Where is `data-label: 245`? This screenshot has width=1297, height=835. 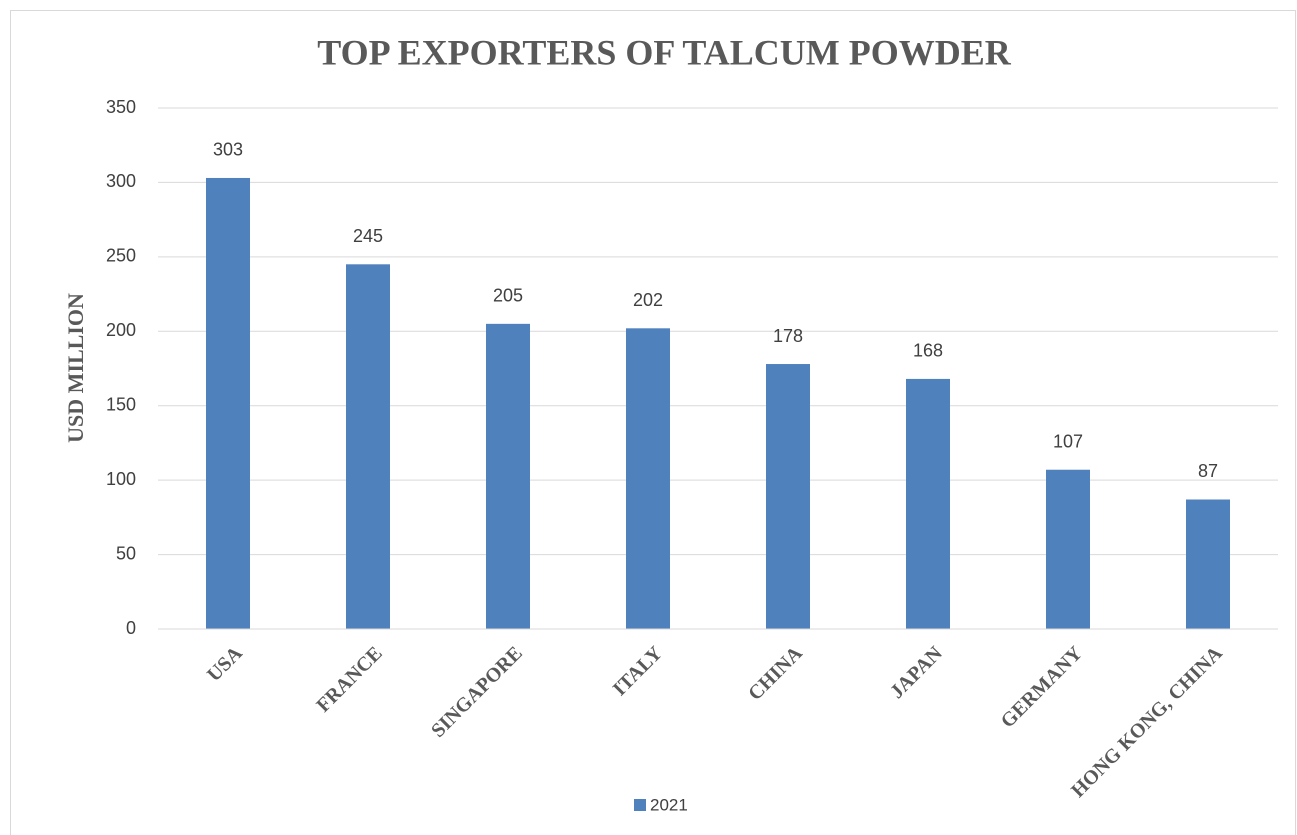 data-label: 245 is located at coordinates (368, 236).